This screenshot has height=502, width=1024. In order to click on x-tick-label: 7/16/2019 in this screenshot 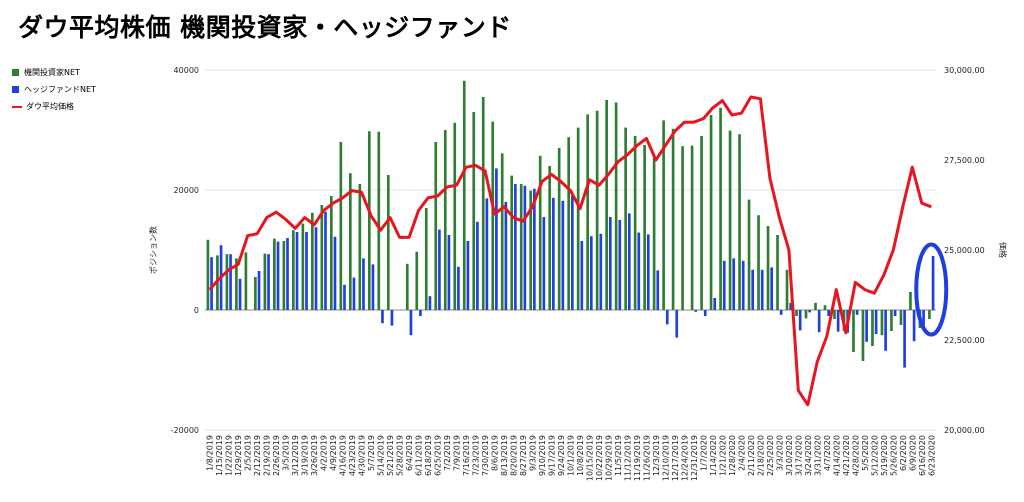, I will do `click(466, 455)`.